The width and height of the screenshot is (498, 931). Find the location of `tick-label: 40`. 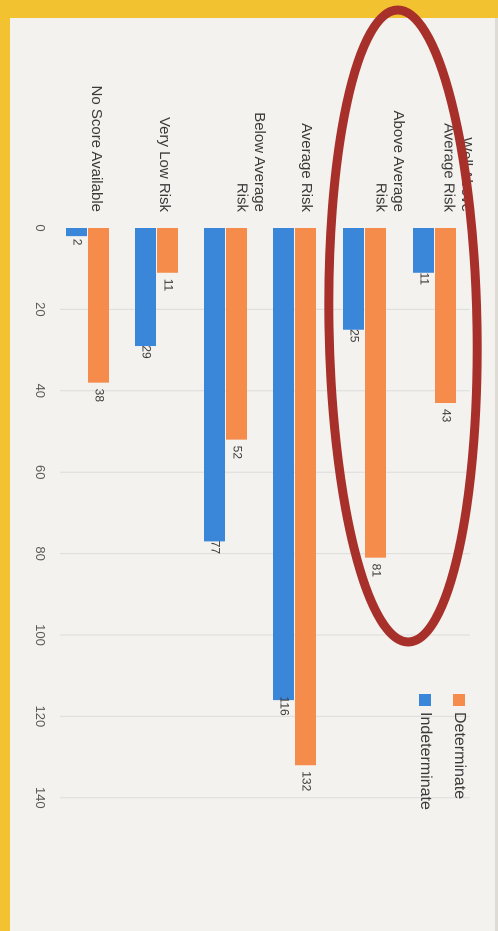

tick-label: 40 is located at coordinates (40, 391).